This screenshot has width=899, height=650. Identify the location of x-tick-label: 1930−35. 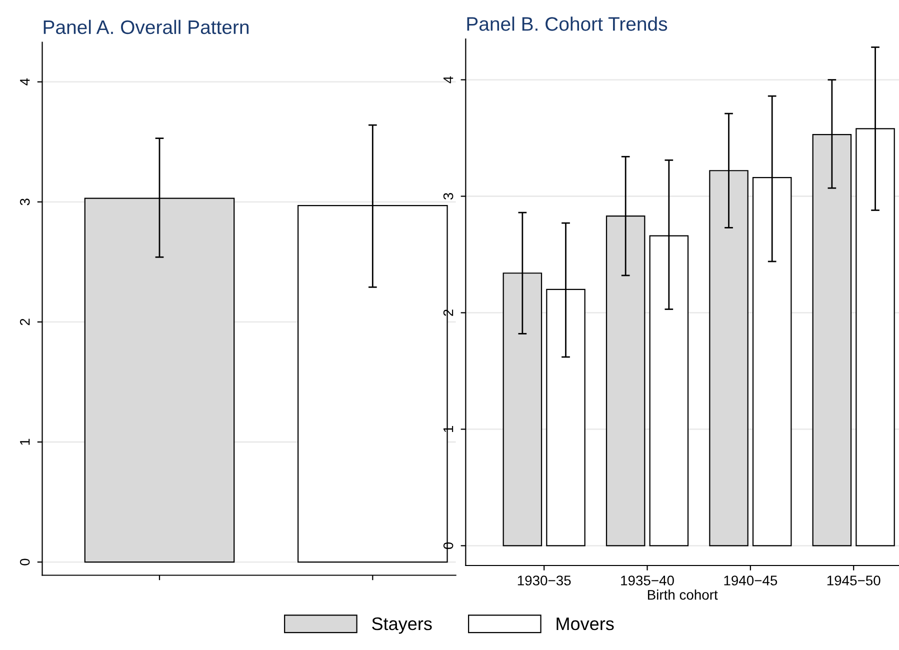
(544, 581).